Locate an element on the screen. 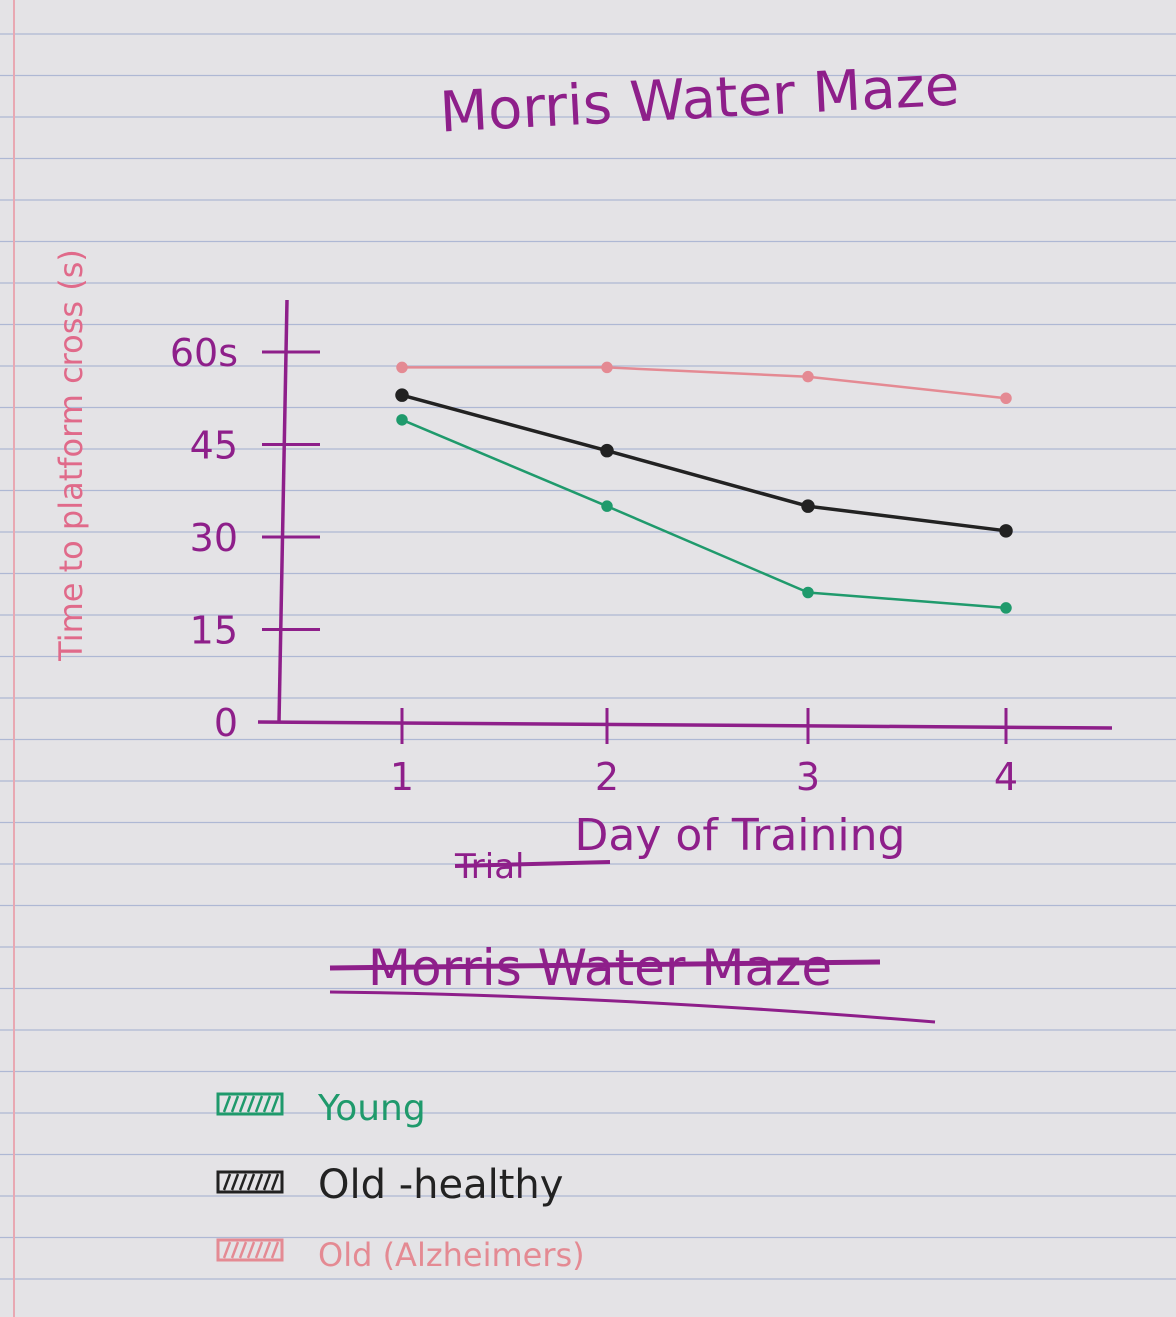  legend-label: Old -healthy is located at coordinates (440, 1185).